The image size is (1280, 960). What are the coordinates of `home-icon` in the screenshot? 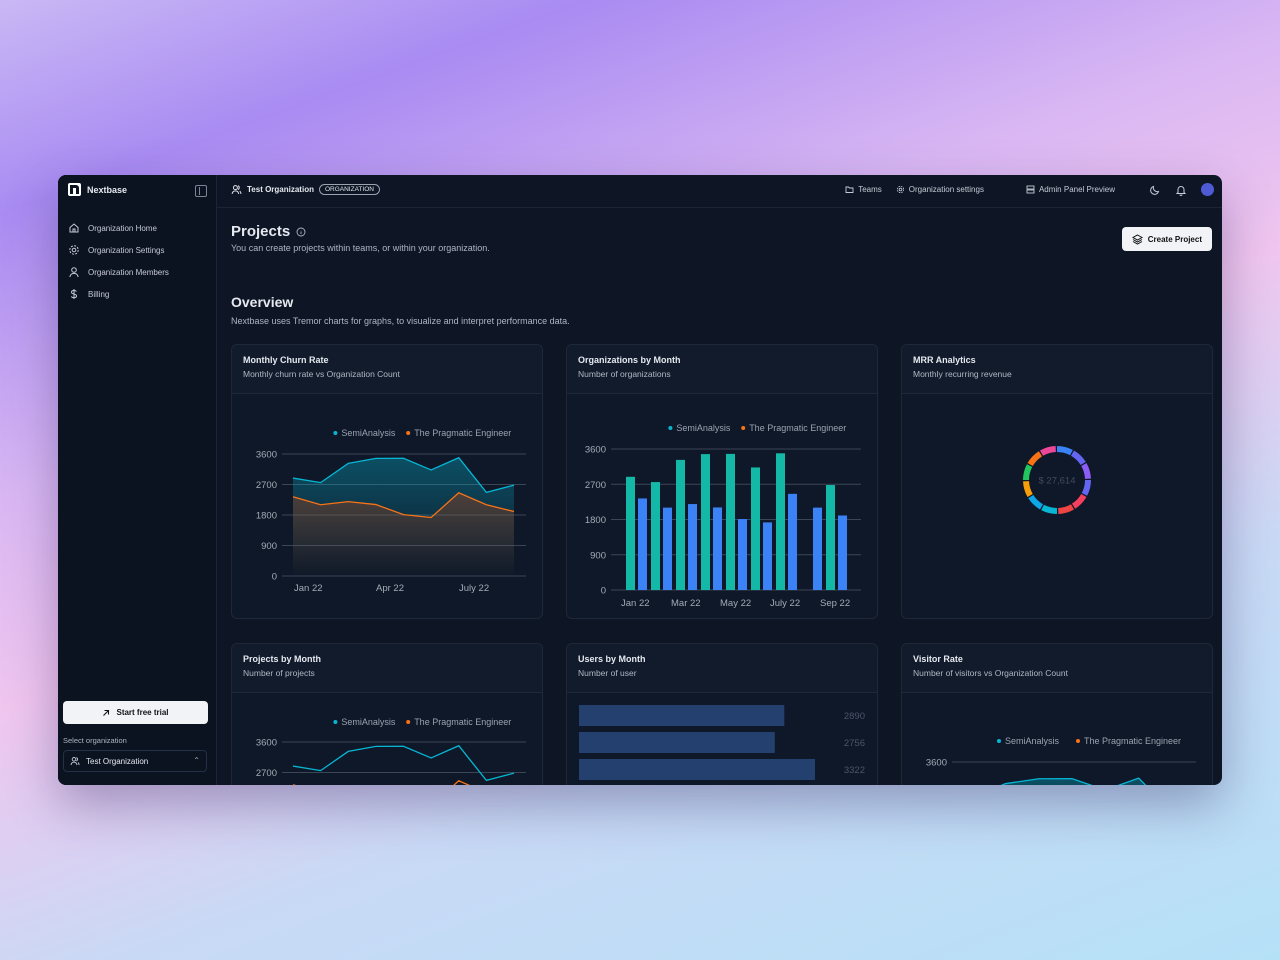 It's located at (74, 228).